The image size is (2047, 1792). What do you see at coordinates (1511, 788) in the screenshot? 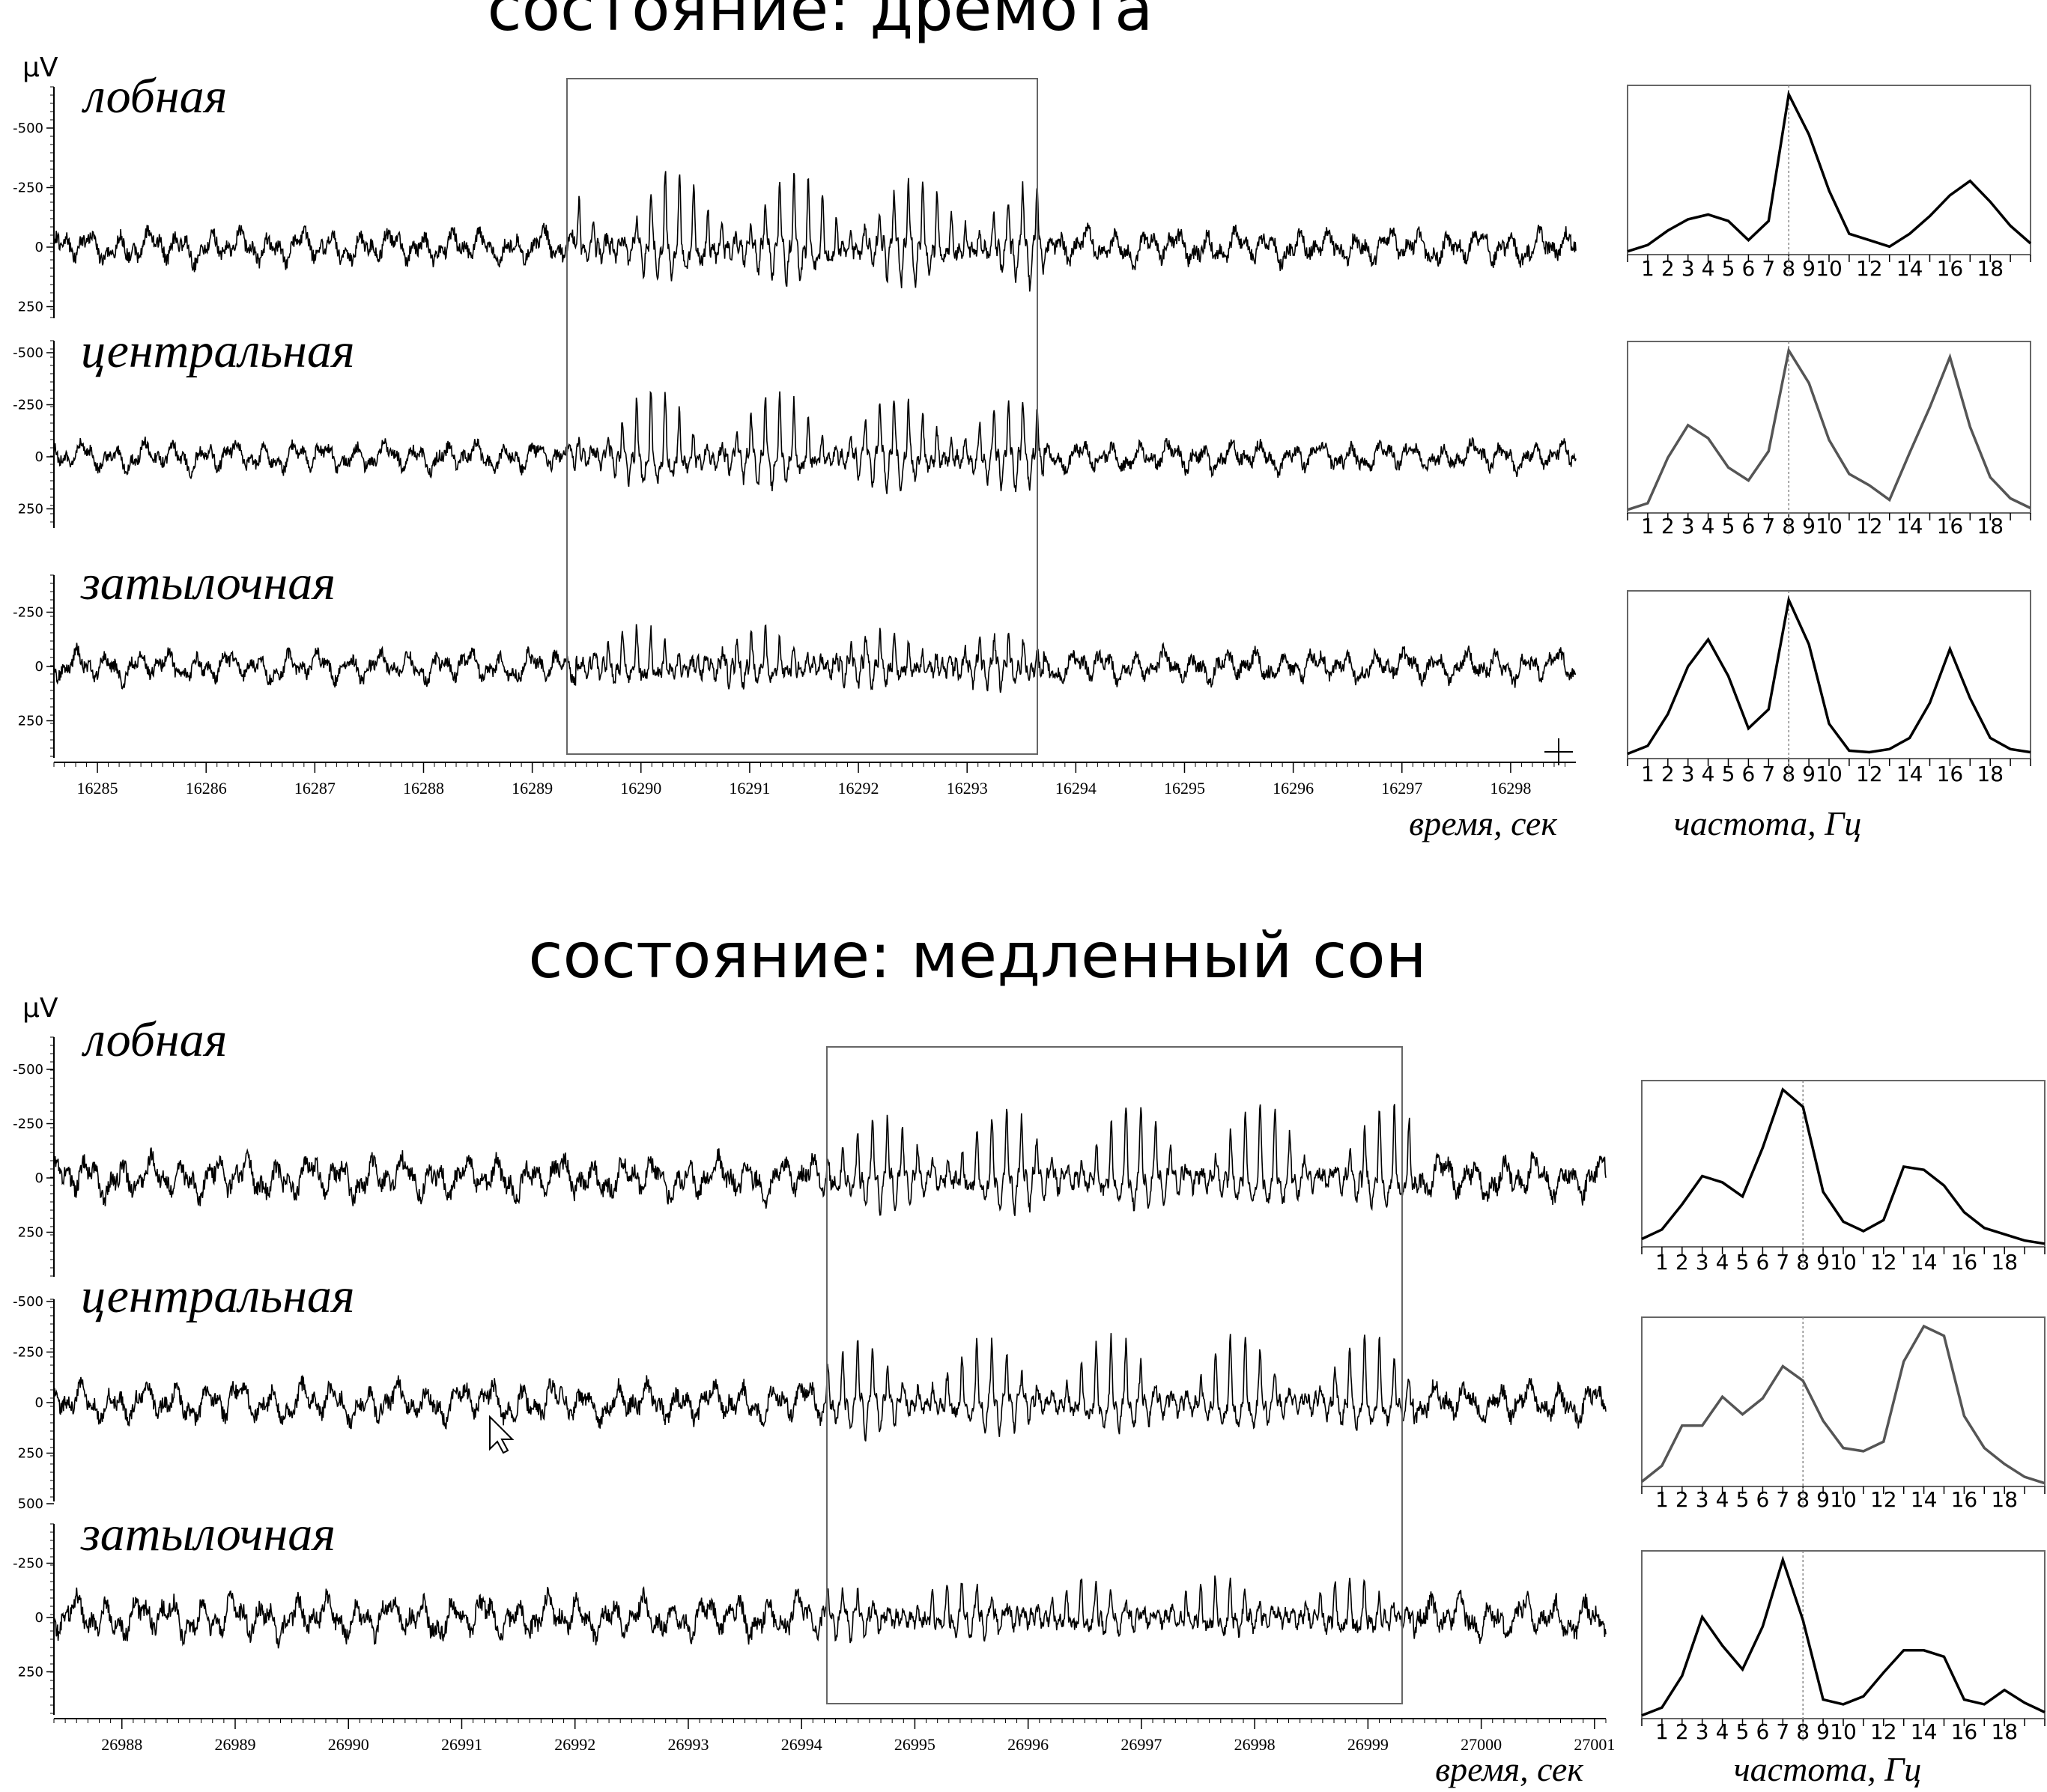
I see `x-tick-label: 16298` at bounding box center [1511, 788].